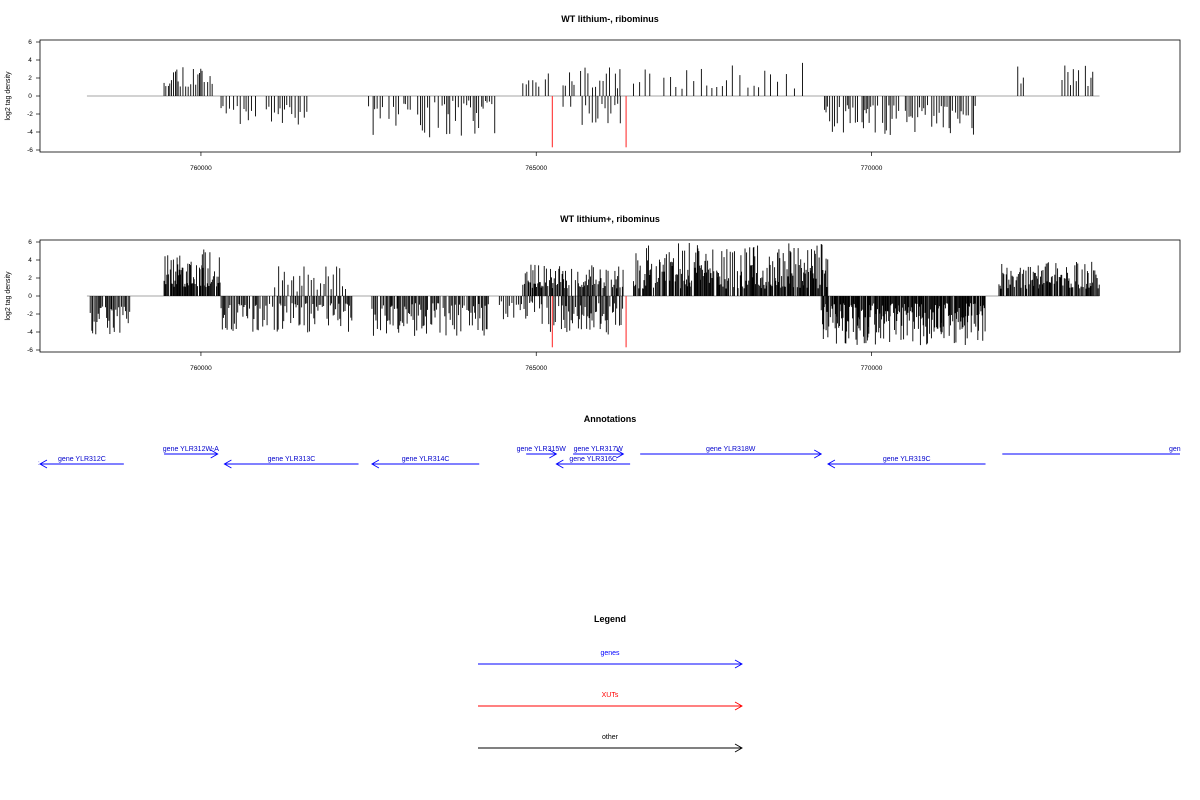  I want to click on gene-label: gene YLR317W, so click(599, 449).